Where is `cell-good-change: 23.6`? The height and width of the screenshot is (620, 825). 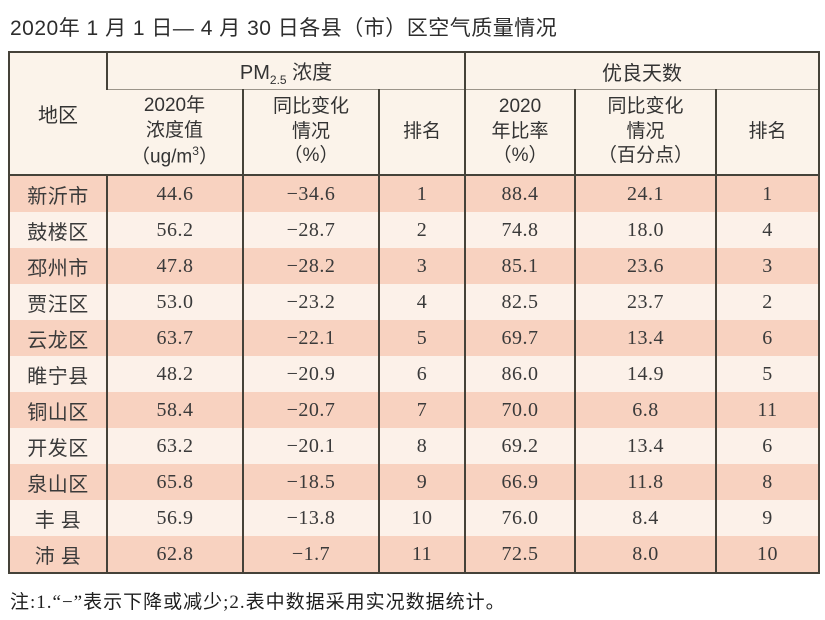
cell-good-change: 23.6 is located at coordinates (645, 266).